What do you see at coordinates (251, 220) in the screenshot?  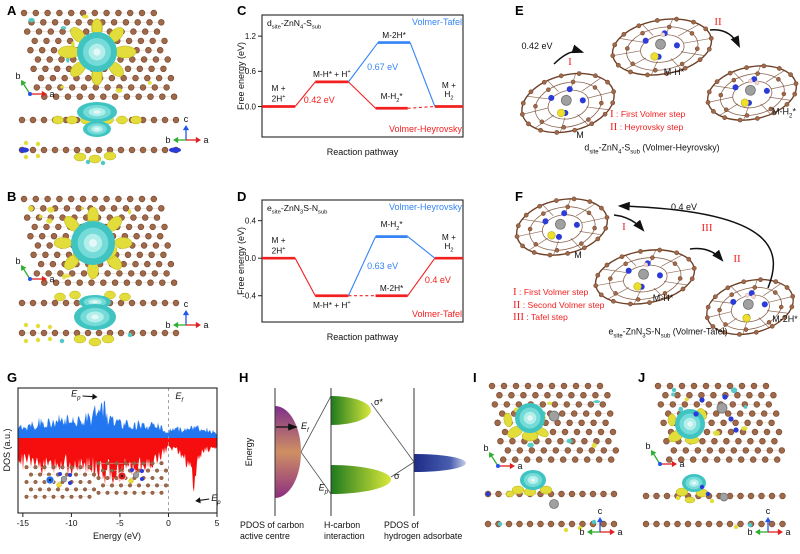 I see `tick-label: 0.4` at bounding box center [251, 220].